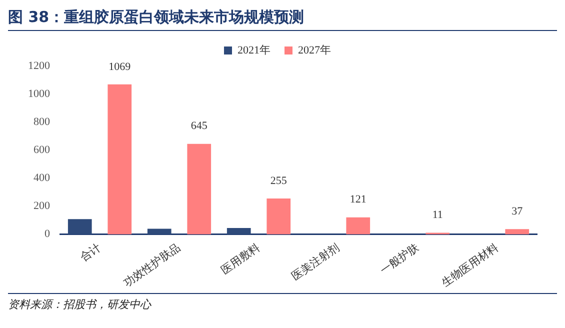 This screenshot has width=565, height=328. Describe the element at coordinates (279, 180) in the screenshot. I see `data-label: 255` at that location.